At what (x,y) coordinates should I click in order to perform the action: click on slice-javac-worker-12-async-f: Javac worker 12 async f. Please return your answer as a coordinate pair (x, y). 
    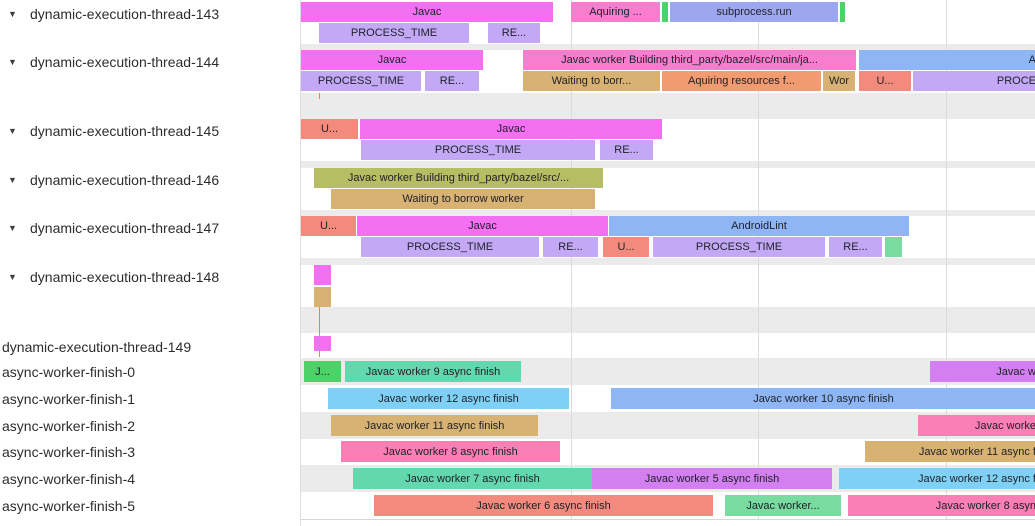
    Looking at the image, I should click on (937, 478).